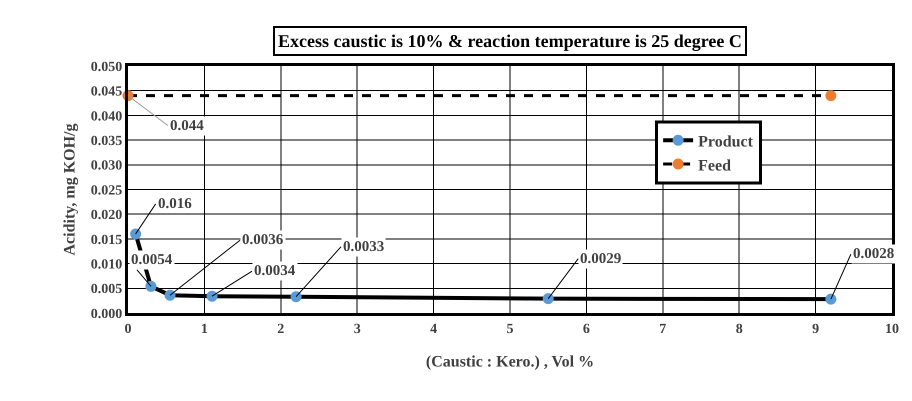 This screenshot has height=401, width=912. What do you see at coordinates (739, 329) in the screenshot?
I see `x-tick-label: 8` at bounding box center [739, 329].